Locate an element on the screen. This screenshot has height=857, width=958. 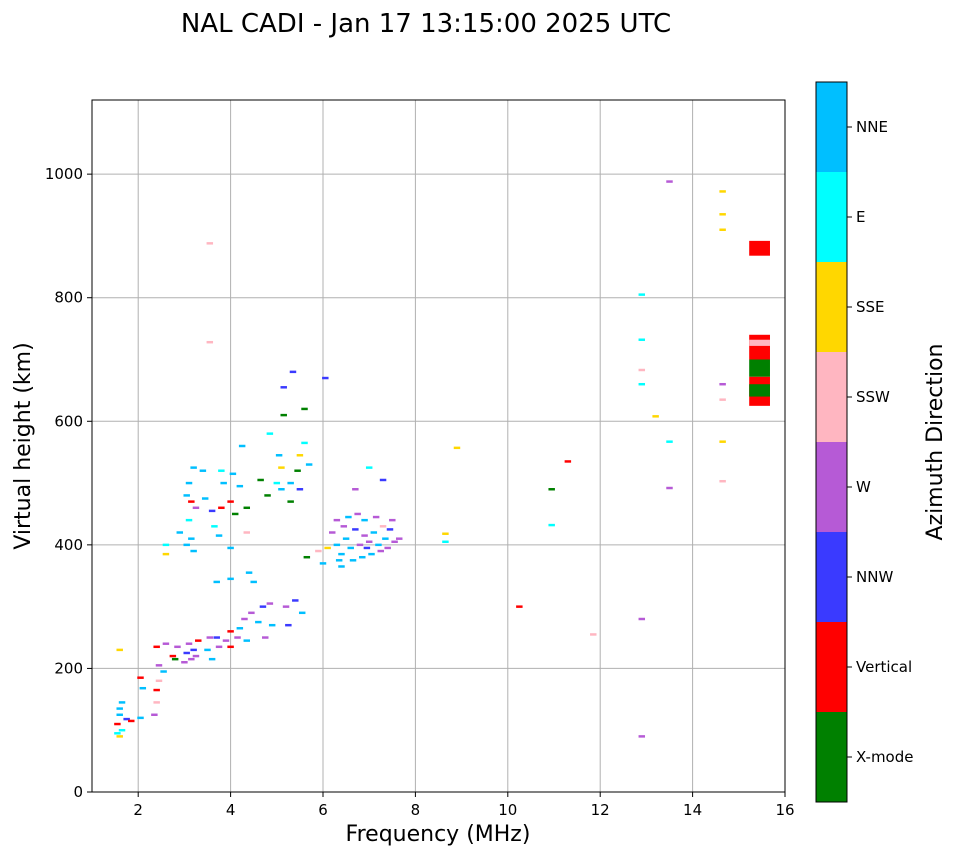
x-tick-label: 6 is located at coordinates (323, 810).